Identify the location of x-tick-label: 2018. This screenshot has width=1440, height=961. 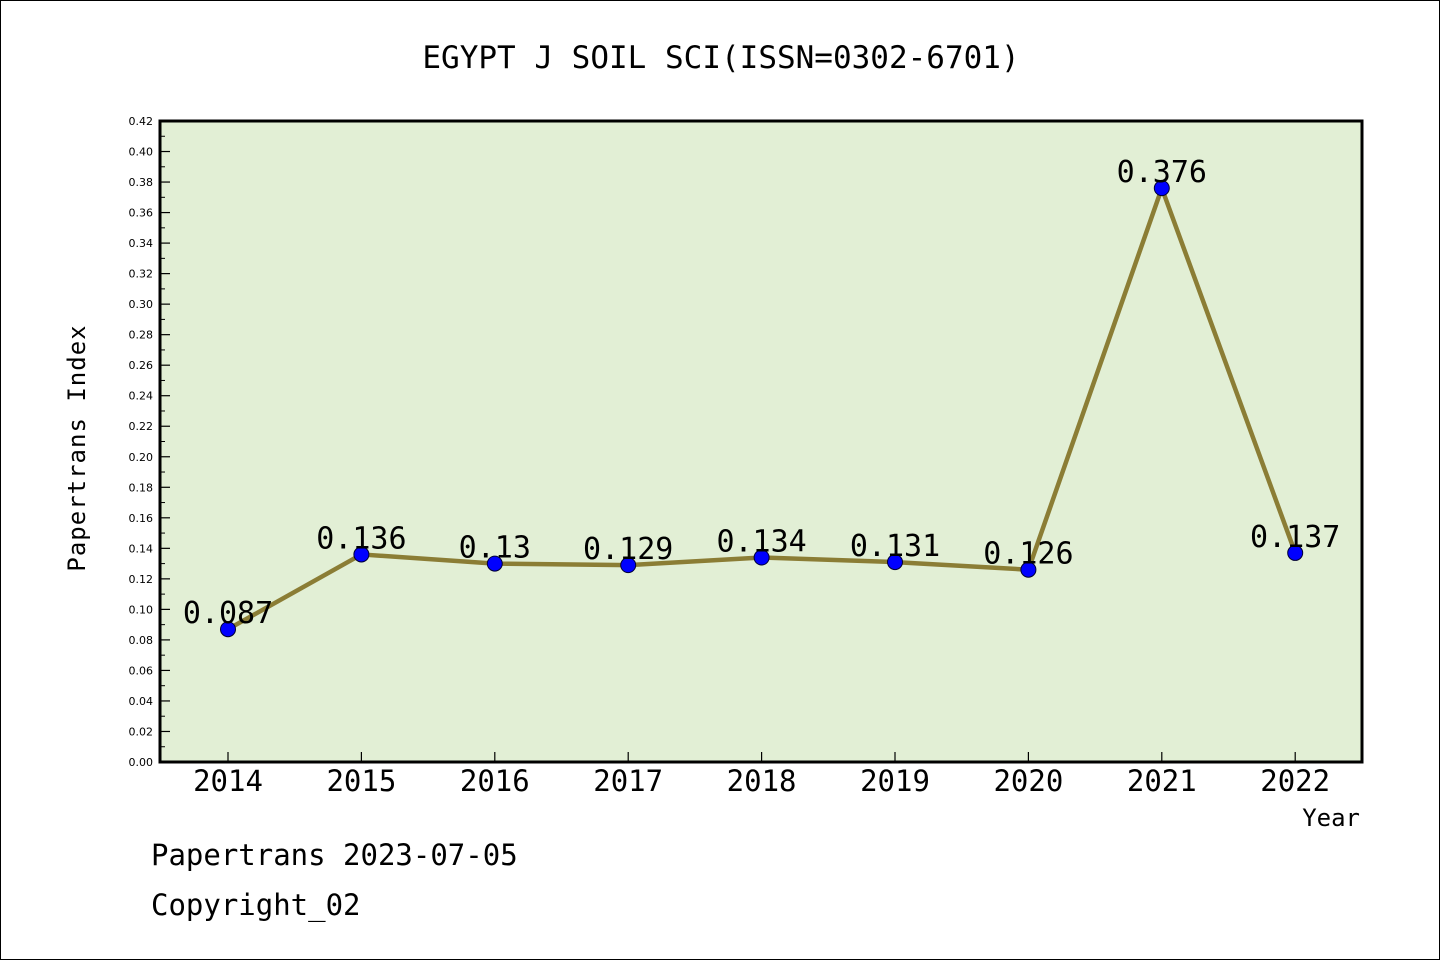
(762, 781).